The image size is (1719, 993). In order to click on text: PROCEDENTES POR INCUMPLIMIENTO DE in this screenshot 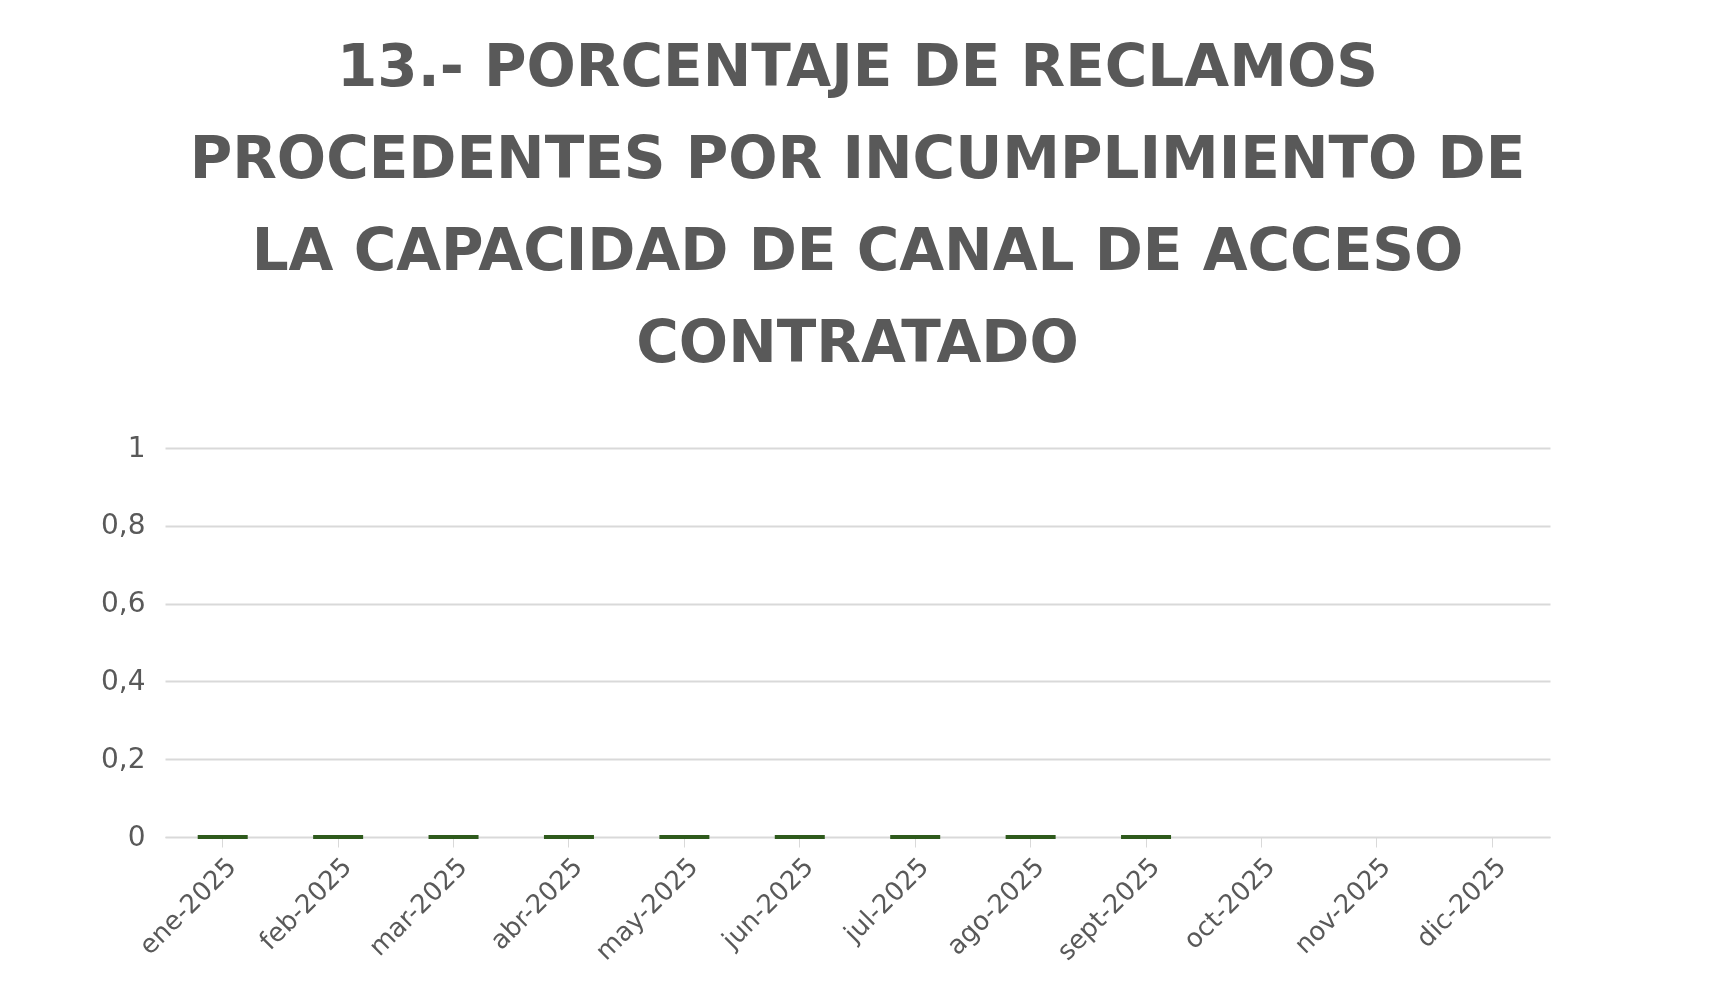, I will do `click(857, 158)`.